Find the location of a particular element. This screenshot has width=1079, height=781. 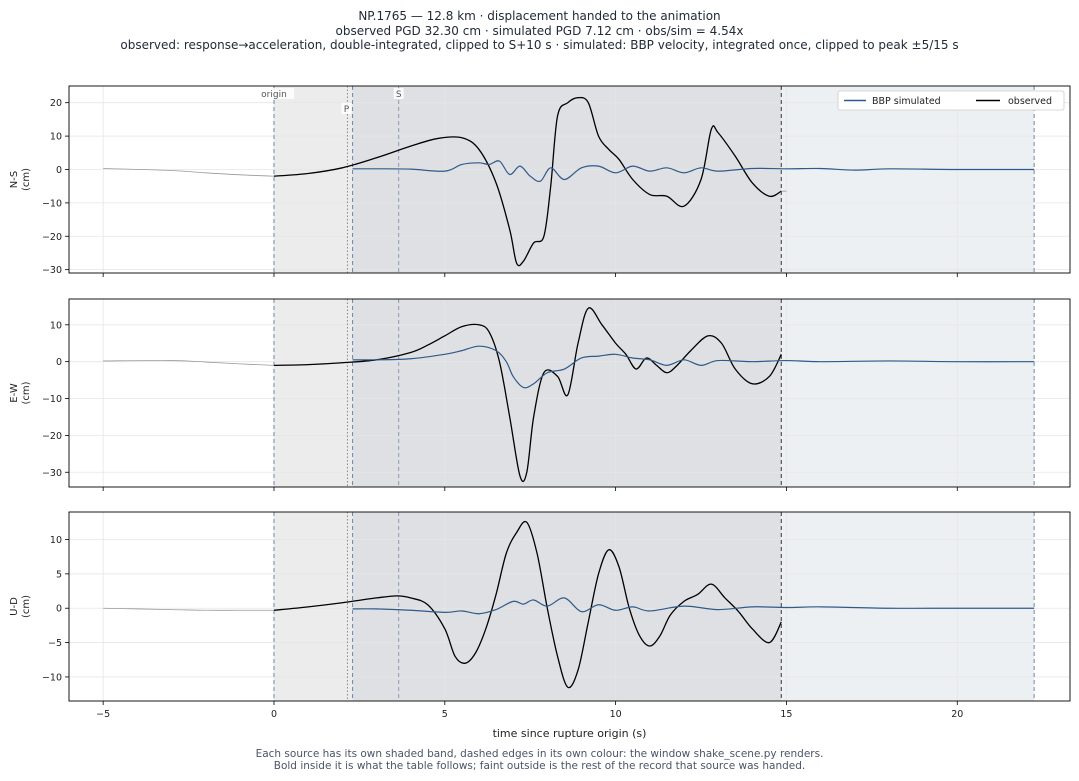

y-tick-label: 5 is located at coordinates (59, 574).